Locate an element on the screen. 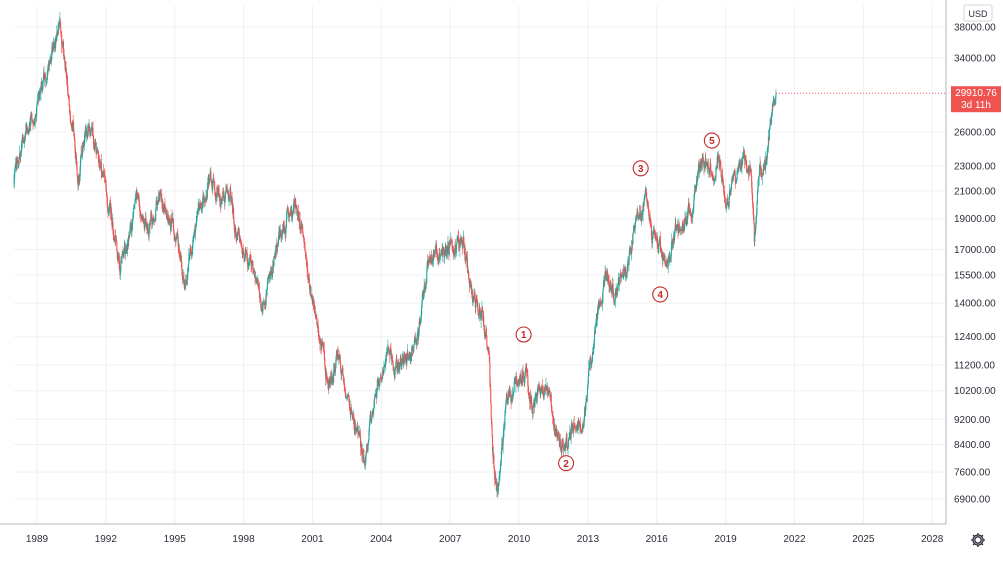 This screenshot has width=1003, height=570. x-tick-label: 2028 is located at coordinates (932, 539).